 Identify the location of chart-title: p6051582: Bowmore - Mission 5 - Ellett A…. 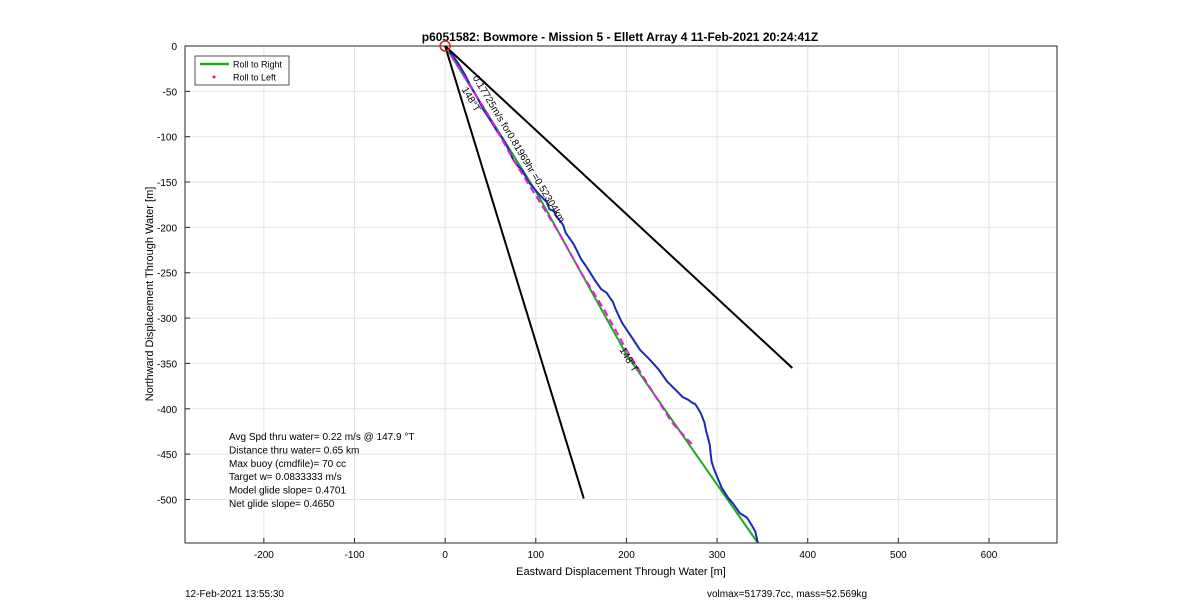
(620, 37).